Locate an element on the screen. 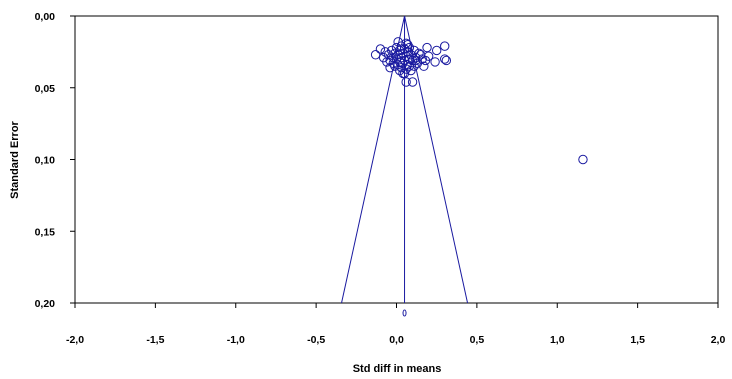 This screenshot has height=379, width=732. y-axis-ticks: 0,00 0,05 0,10 0,15 0,20 is located at coordinates (55, 160).